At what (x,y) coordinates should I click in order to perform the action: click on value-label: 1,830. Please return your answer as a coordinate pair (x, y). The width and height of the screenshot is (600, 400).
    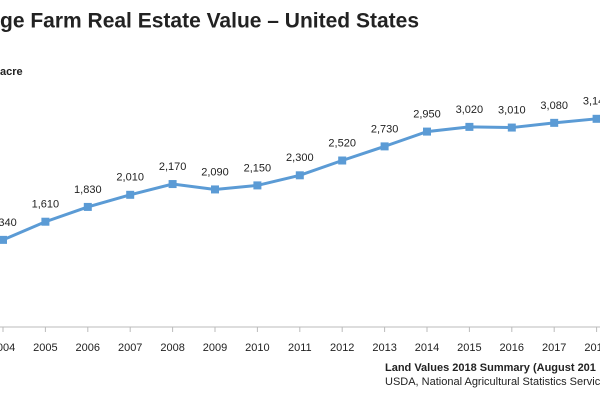
    Looking at the image, I should click on (88, 190).